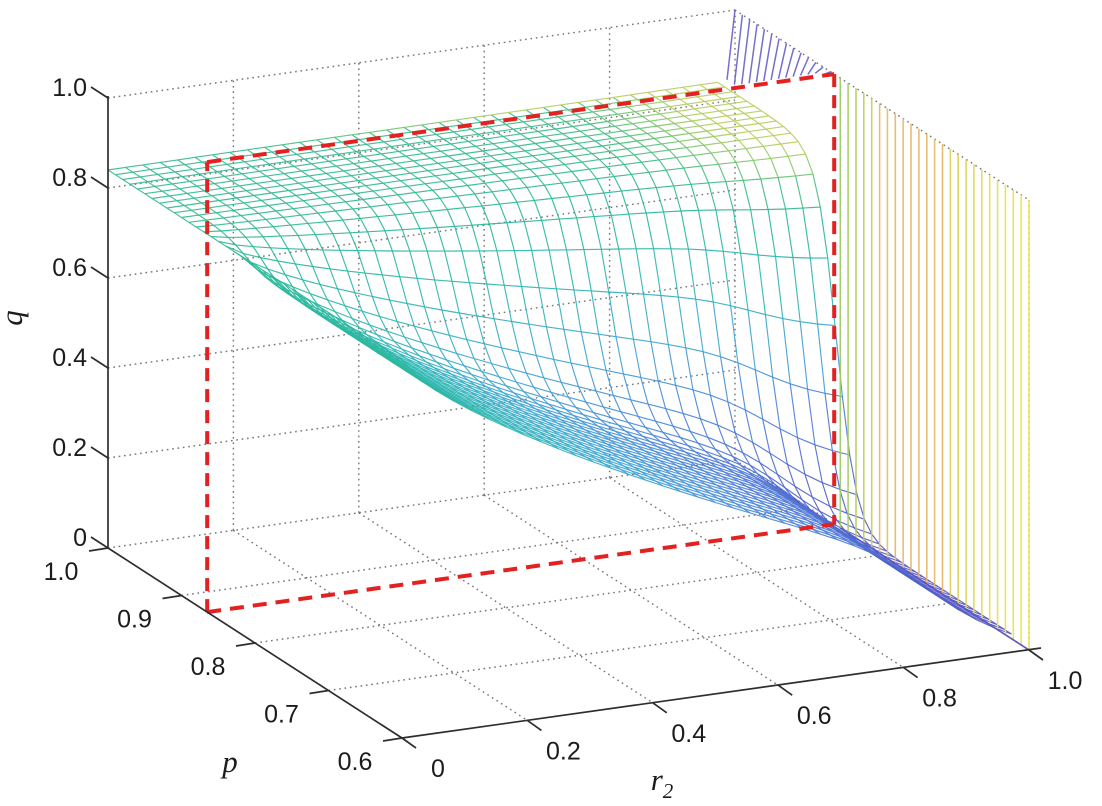 Image resolution: width=1102 pixels, height=806 pixels. I want to click on q-axis-label: q, so click(14, 318).